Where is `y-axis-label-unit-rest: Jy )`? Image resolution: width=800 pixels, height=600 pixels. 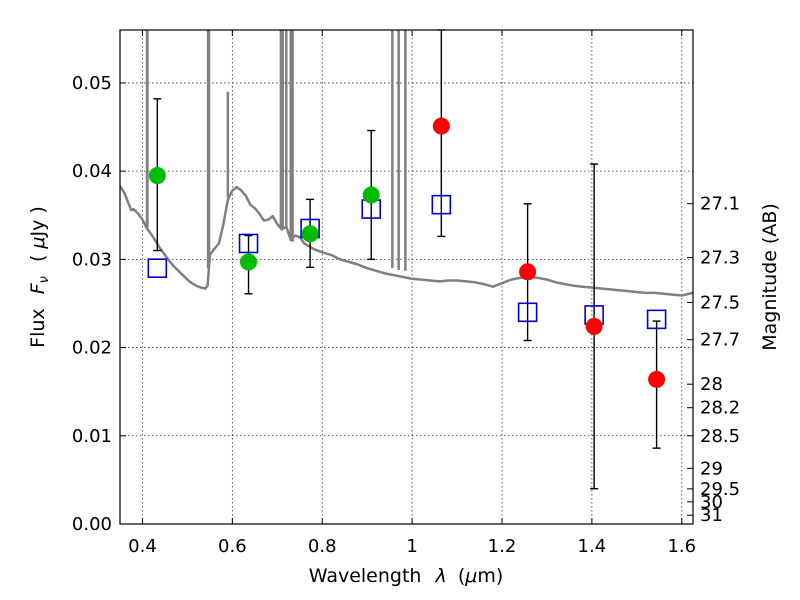
y-axis-label-unit-rest: Jy ) is located at coordinates (38, 221).